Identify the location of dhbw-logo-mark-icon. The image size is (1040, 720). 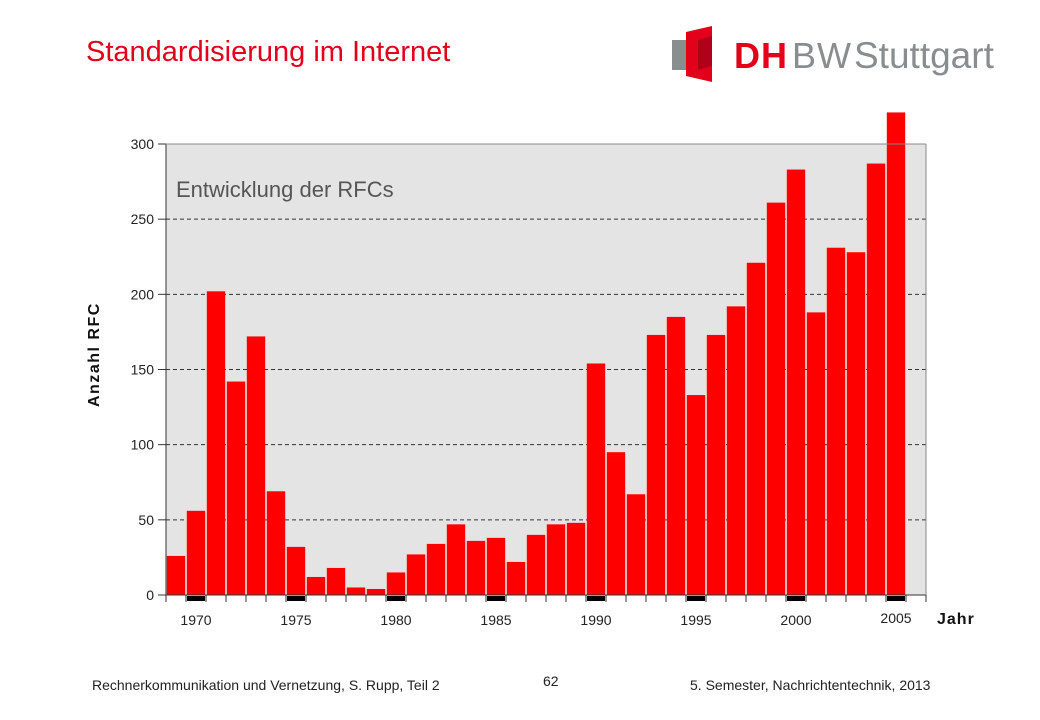
(692, 54).